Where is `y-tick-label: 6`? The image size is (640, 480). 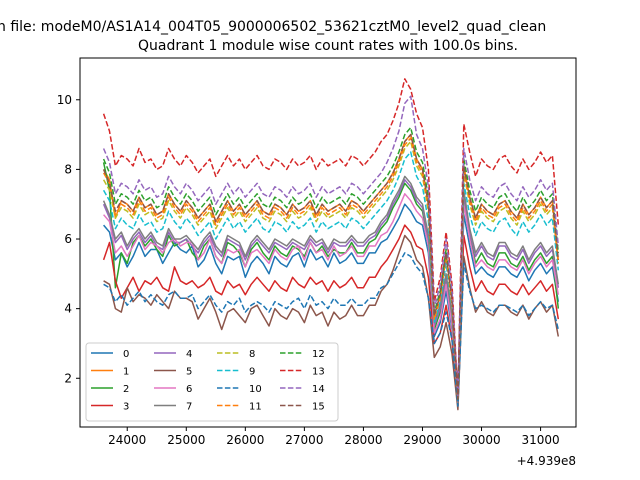 y-tick-label: 6 is located at coordinates (68, 239).